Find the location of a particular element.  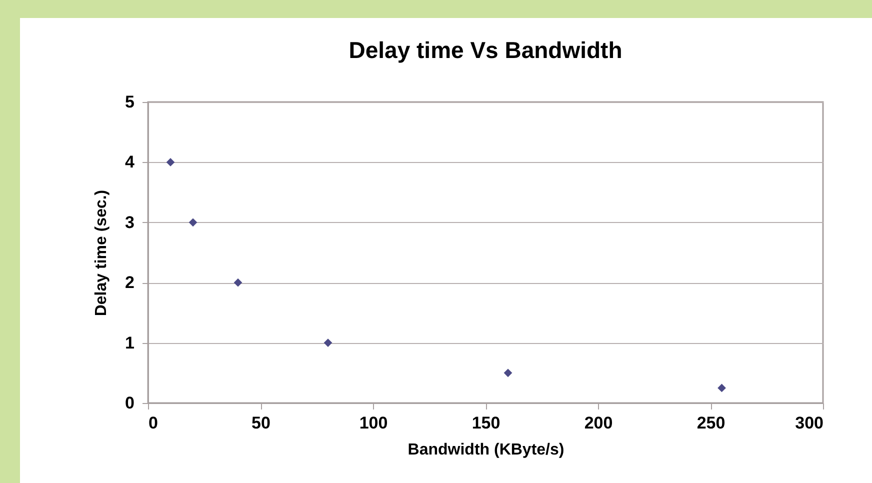

y-tick-label: 3 is located at coordinates (129, 222).